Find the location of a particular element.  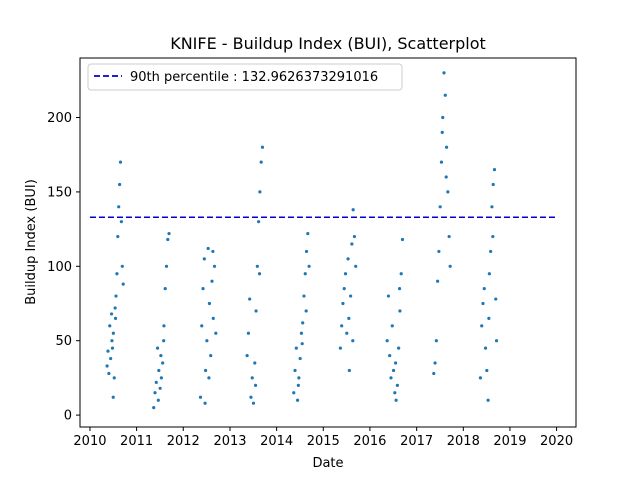

x-tick-label: 2017 is located at coordinates (416, 441).